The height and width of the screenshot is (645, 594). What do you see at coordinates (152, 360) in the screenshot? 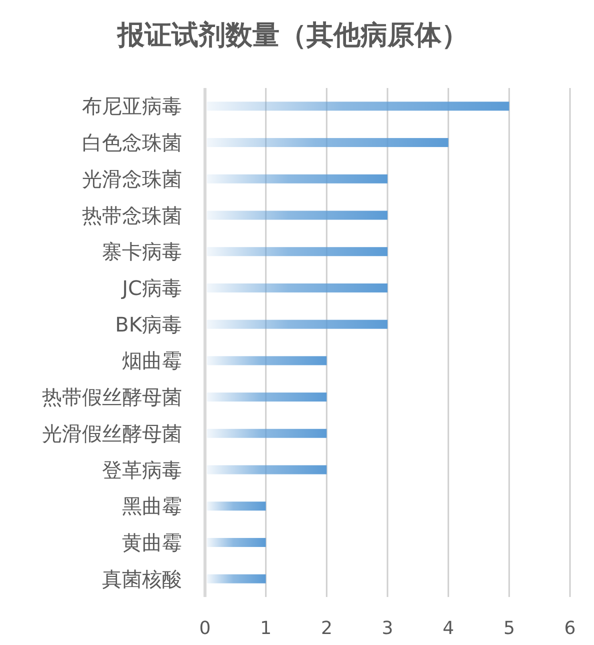
I see `y-tick-label: 烟曲霉` at bounding box center [152, 360].